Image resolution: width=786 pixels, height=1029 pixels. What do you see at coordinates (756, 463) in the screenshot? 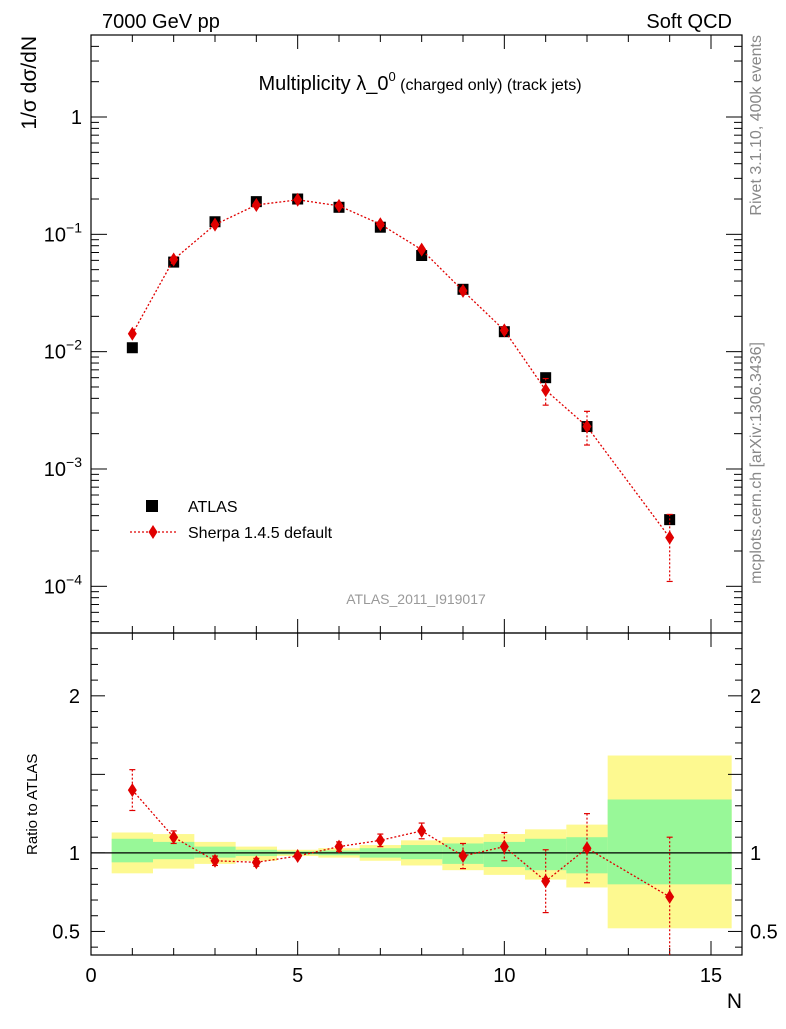
I see `source-label: mcplots.cern.ch [arXiv:1306.3436]` at bounding box center [756, 463].